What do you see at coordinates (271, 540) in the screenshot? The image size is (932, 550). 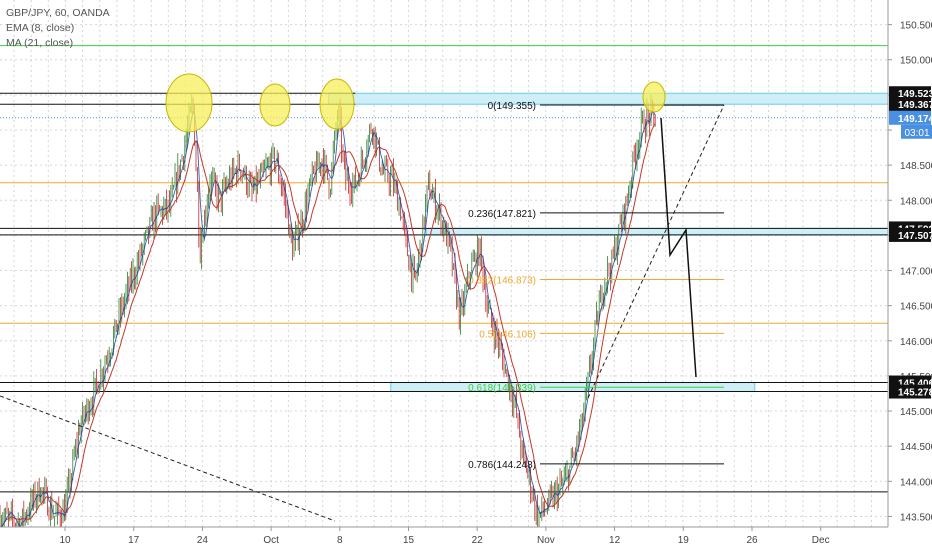 I see `x-tick-label: Oct` at bounding box center [271, 540].